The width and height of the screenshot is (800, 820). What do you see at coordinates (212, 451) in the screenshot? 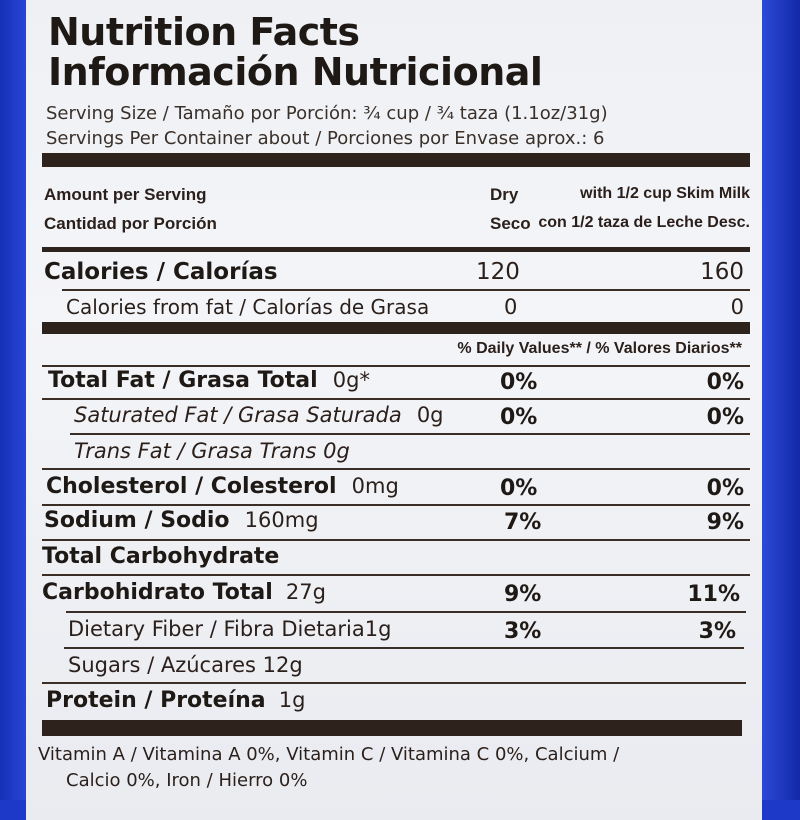
I see `trans-fat-label: Trans Fat / Grasa Trans 0g` at bounding box center [212, 451].